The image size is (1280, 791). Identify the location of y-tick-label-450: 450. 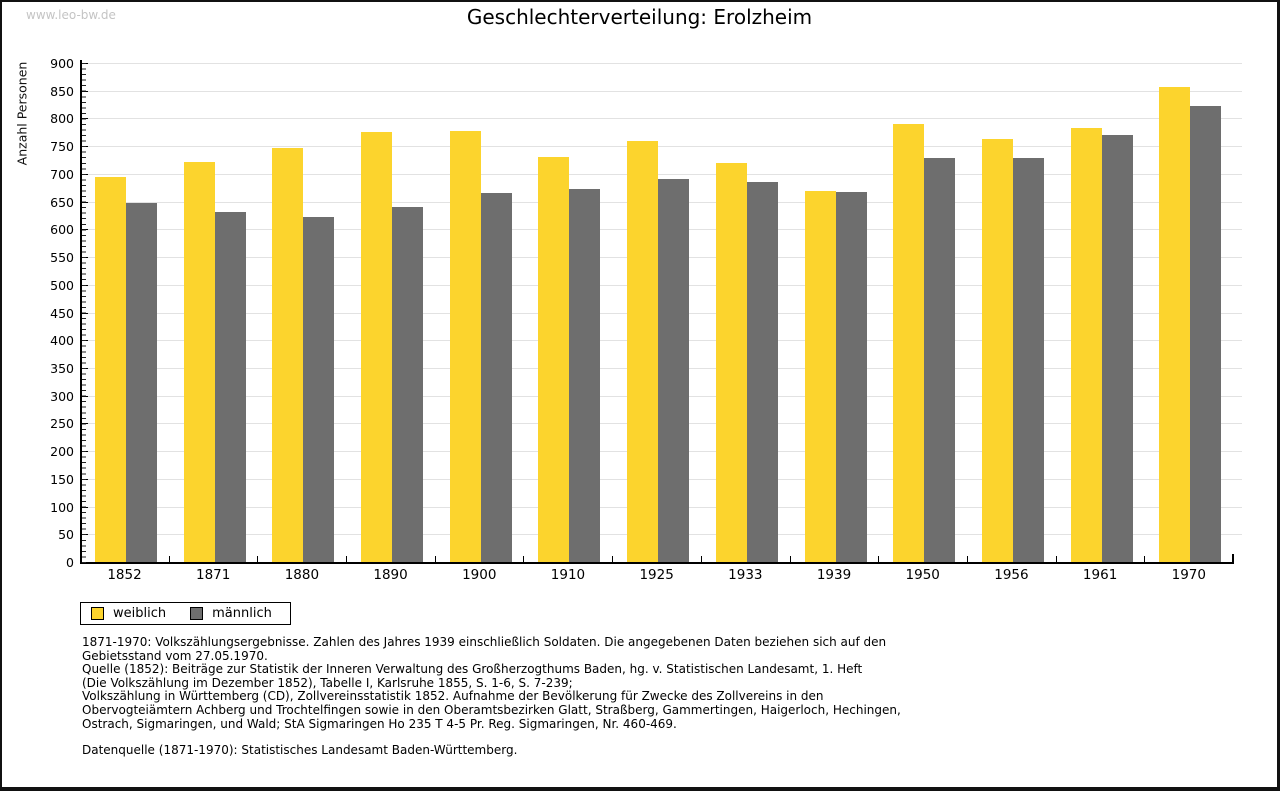
(62, 313).